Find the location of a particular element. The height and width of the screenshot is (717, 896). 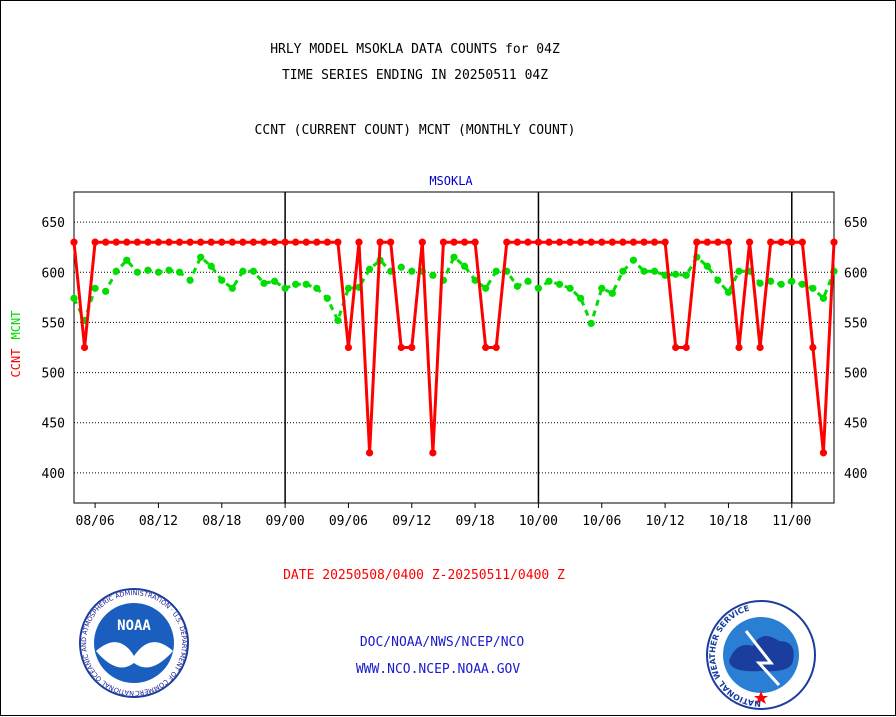

y-tick-label-left: 450 is located at coordinates (53, 424).